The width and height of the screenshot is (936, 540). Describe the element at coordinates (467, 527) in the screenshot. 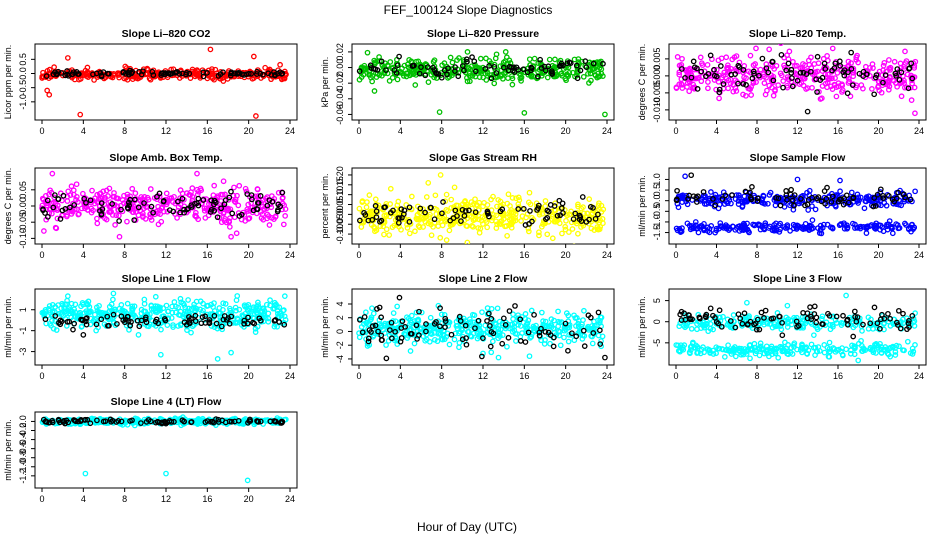

I see `figure-xlabel: Hour of Day (UTC)` at that location.